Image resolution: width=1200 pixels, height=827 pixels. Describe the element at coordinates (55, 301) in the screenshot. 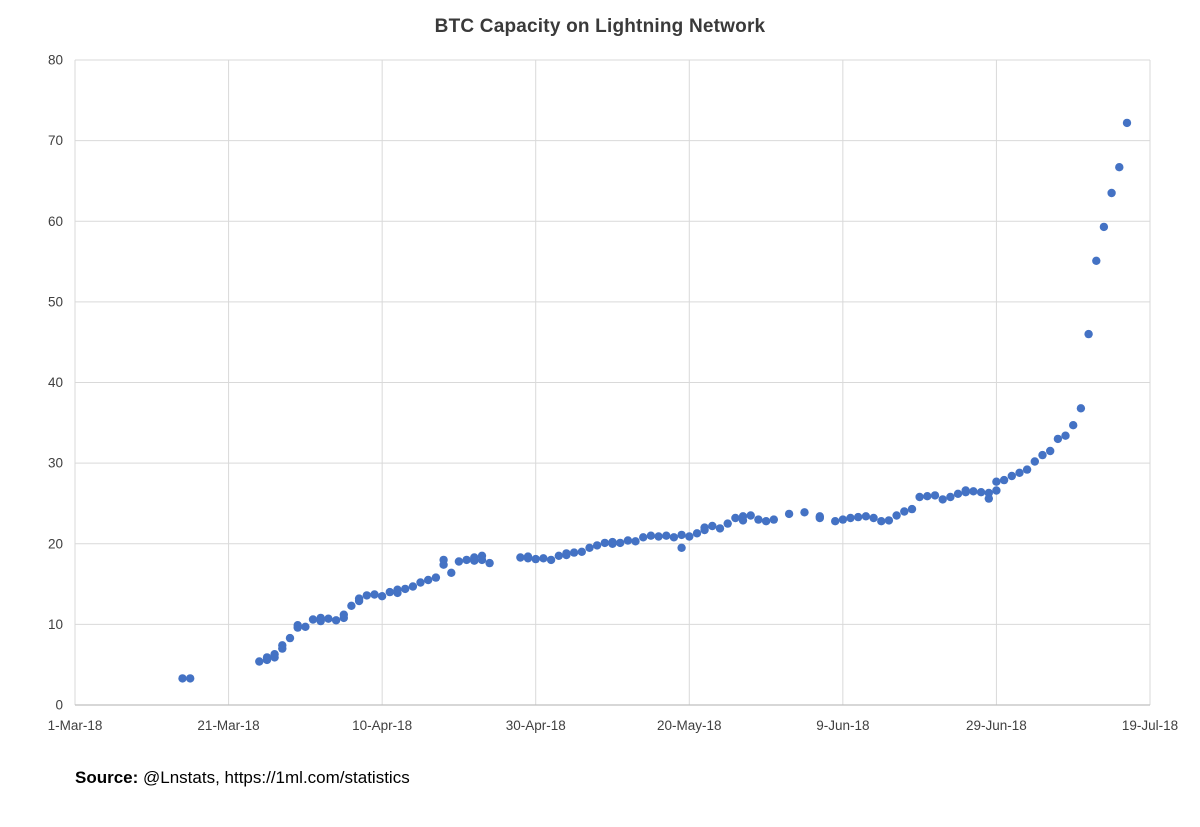

I see `y-axis-tick-label: 50` at that location.